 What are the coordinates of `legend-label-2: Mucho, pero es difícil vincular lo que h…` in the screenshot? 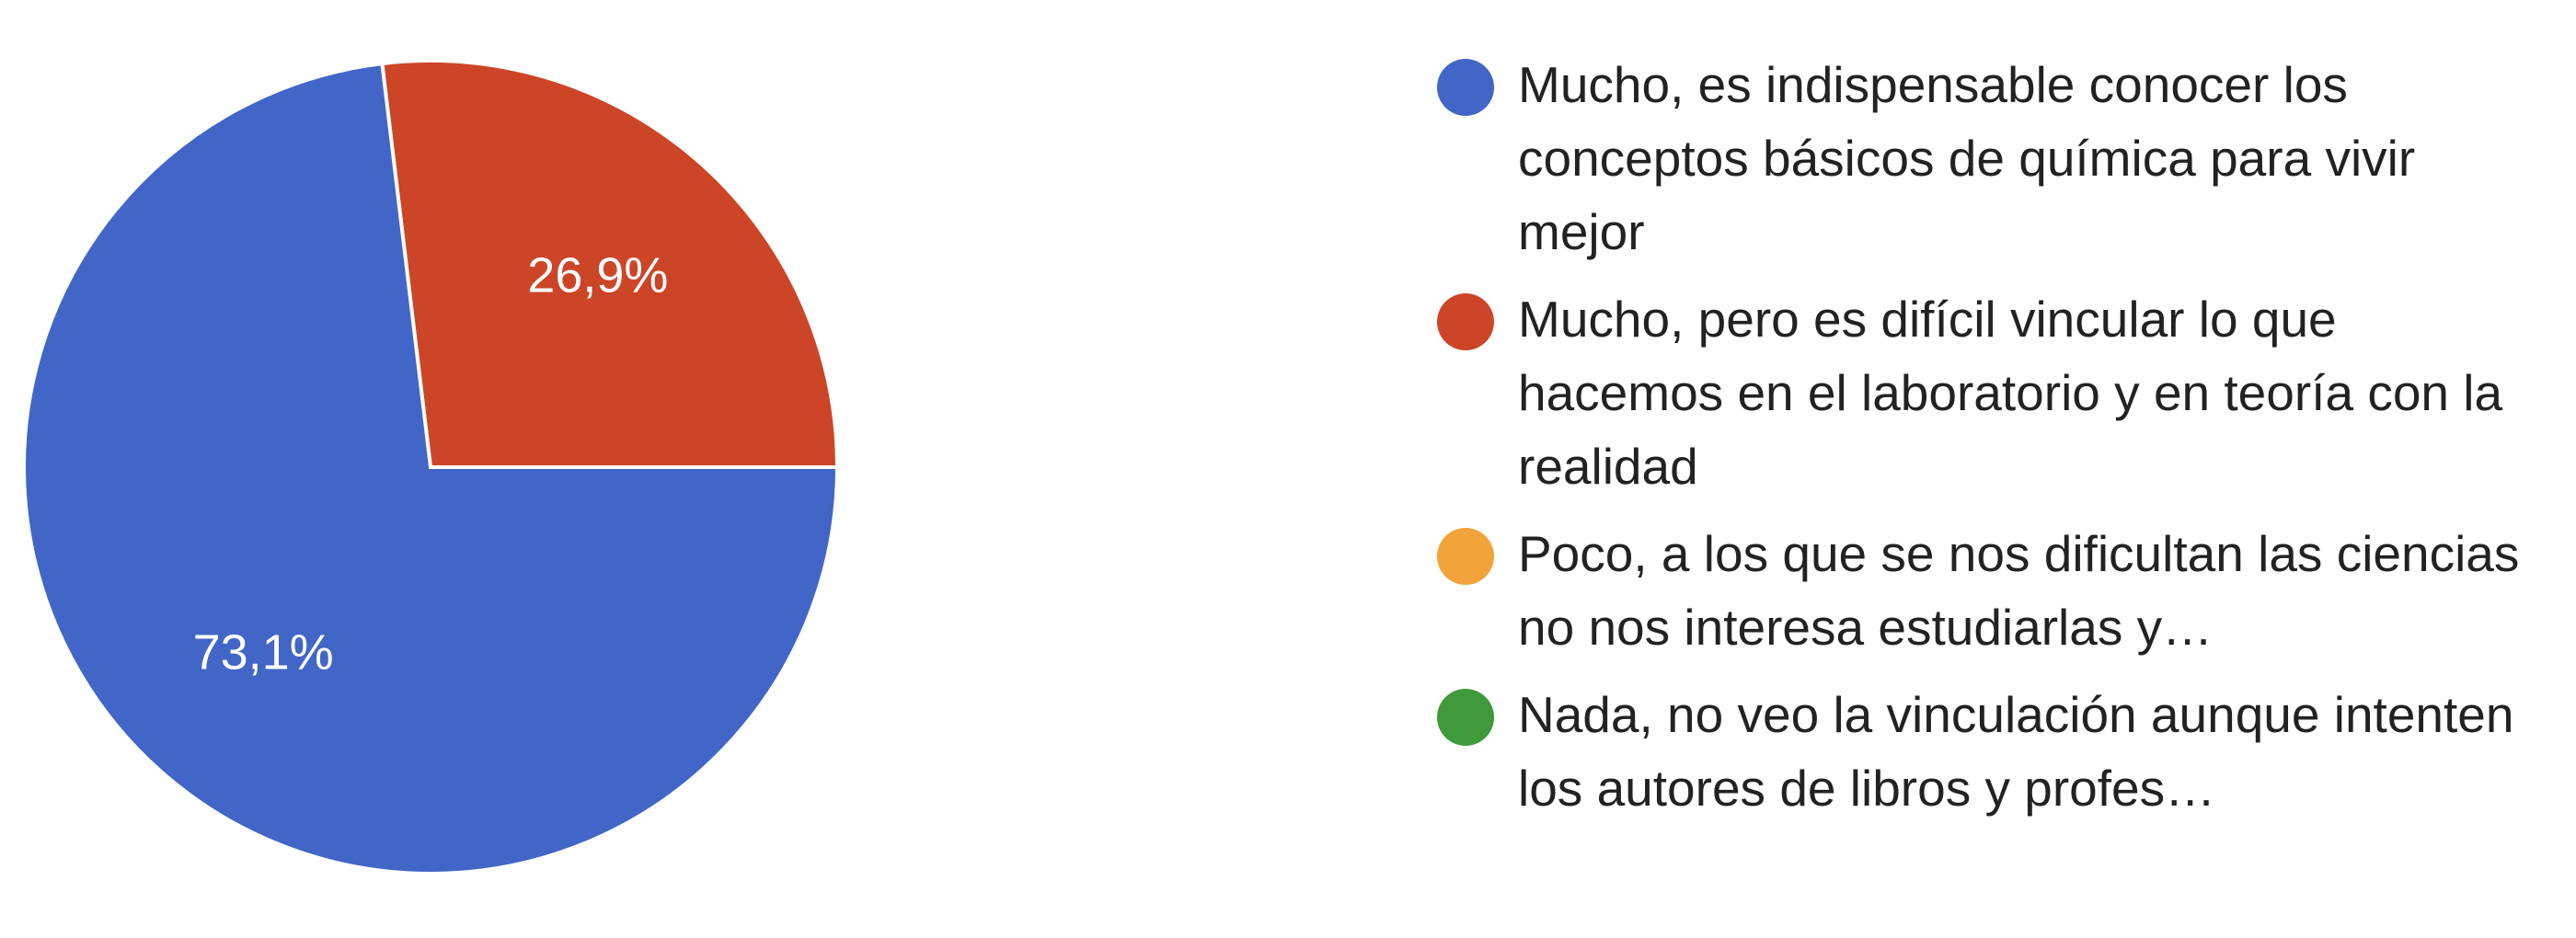 It's located at (2010, 393).